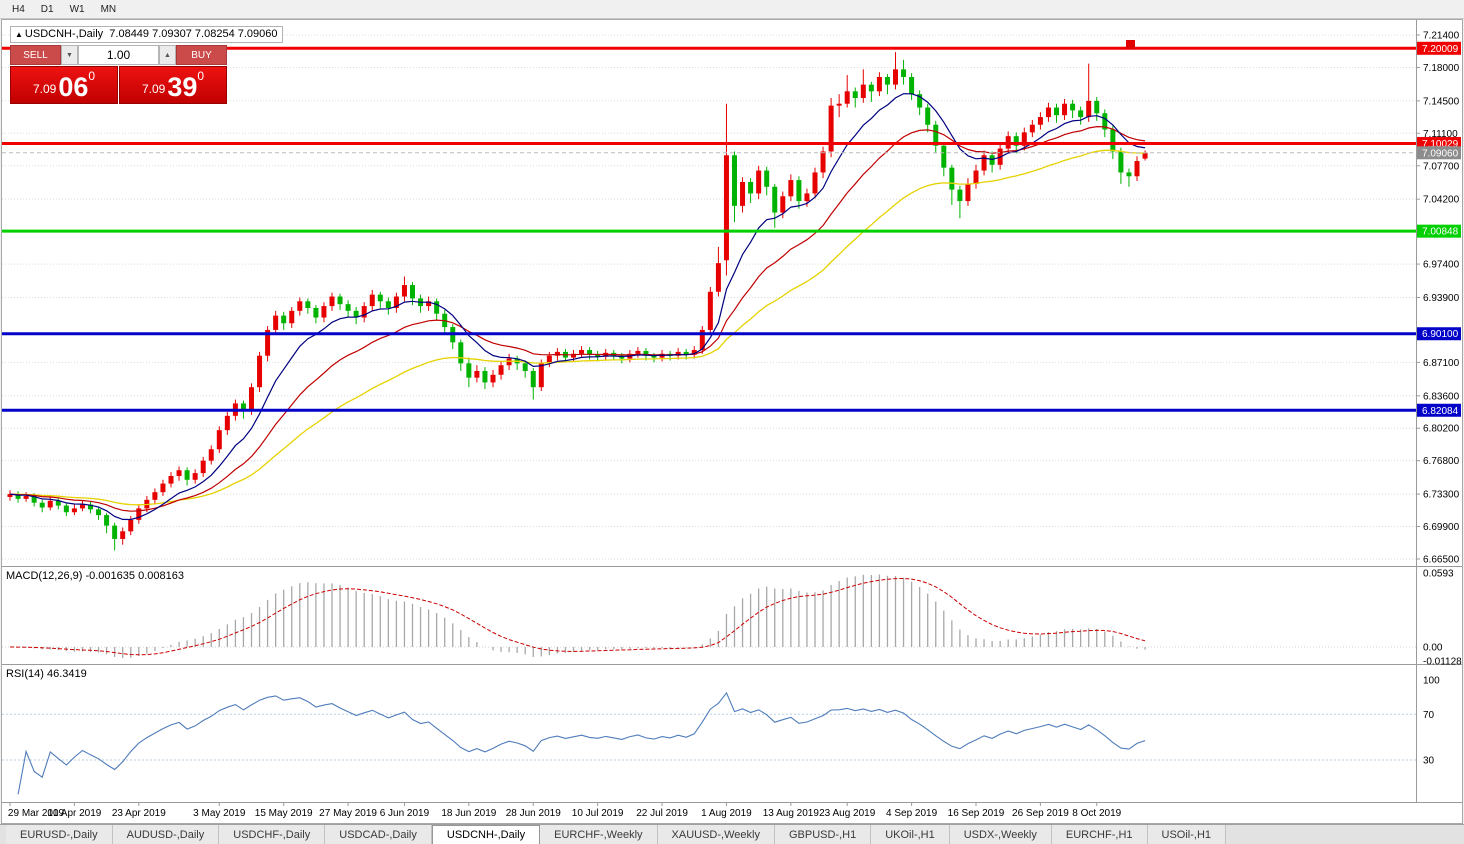 This screenshot has width=1464, height=844. Describe the element at coordinates (1441, 363) in the screenshot. I see `svg-text: 6.87100` at that location.